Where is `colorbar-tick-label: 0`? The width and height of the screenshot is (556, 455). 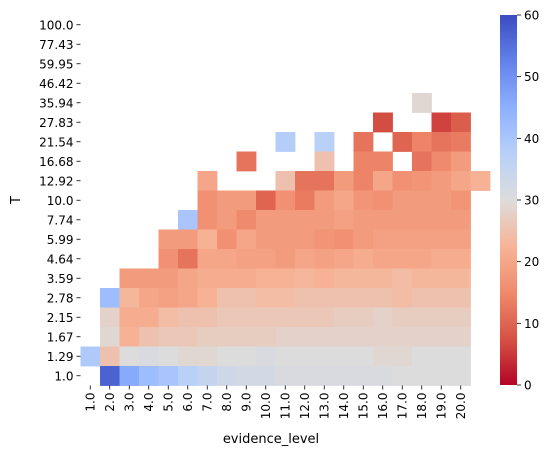
colorbar-tick-label: 0 is located at coordinates (528, 386).